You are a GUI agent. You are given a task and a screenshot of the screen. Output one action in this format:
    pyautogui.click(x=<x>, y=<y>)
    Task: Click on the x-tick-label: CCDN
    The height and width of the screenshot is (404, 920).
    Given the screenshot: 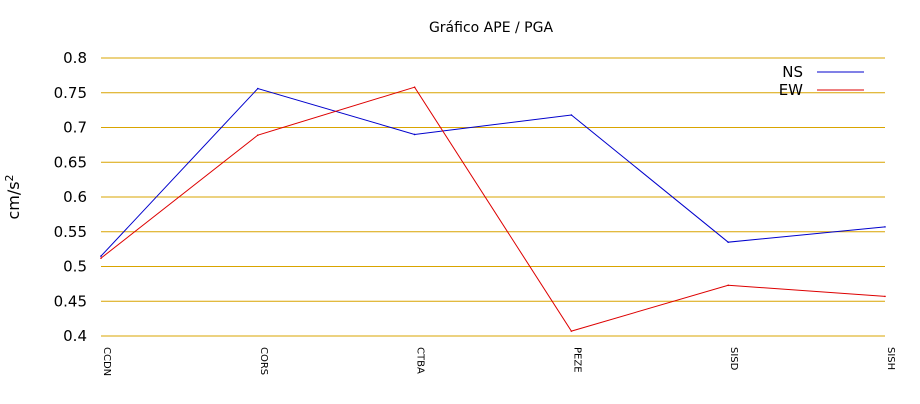 What is the action you would take?
    pyautogui.click(x=106, y=361)
    